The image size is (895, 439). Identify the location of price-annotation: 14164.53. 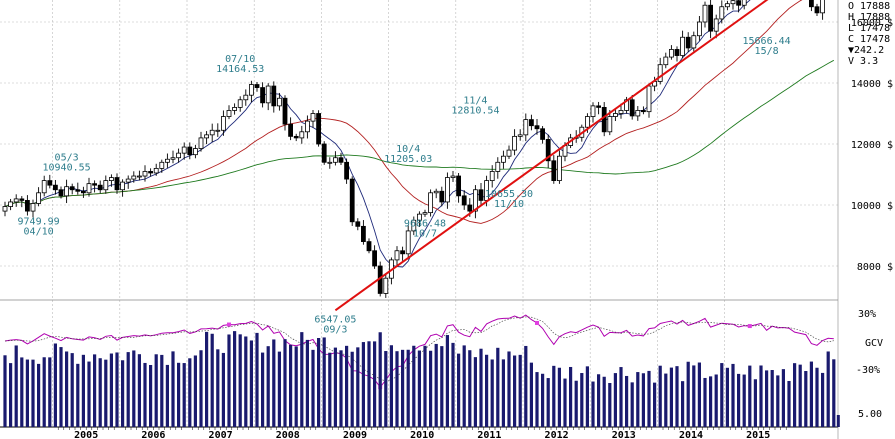
(240, 69).